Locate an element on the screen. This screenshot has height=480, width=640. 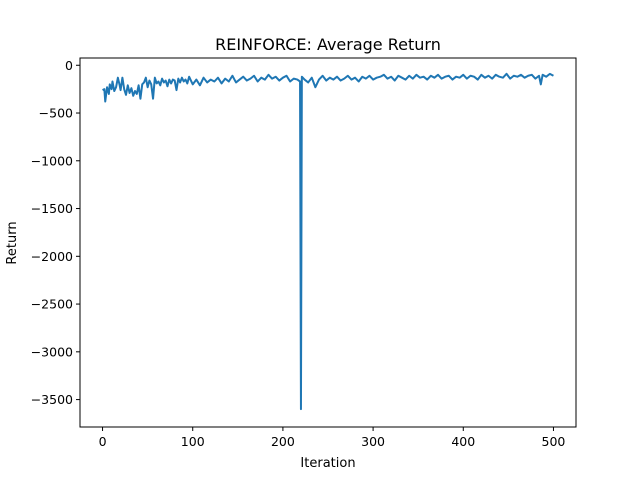
y-tick-label: −2500 is located at coordinates (52, 304).